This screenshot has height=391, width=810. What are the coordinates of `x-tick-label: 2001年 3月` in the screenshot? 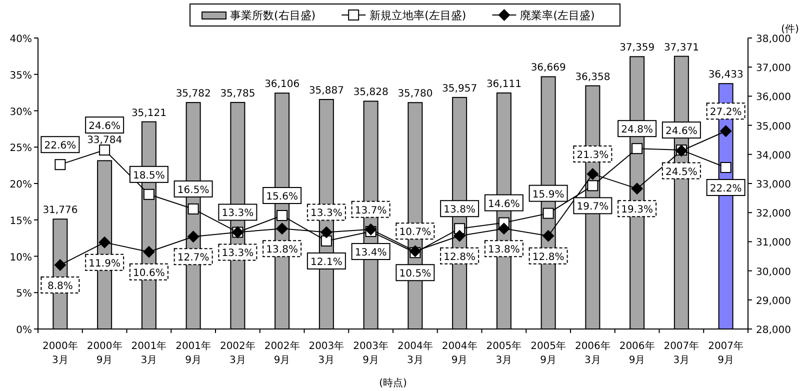 It's located at (149, 353).